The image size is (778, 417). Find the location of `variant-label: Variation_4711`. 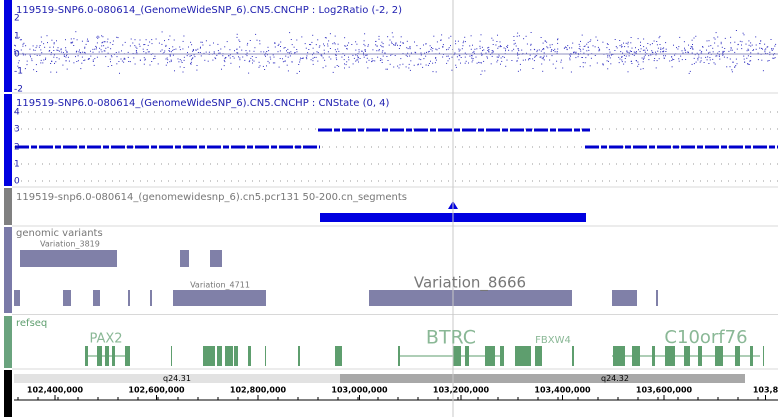

variant-label: Variation_4711 is located at coordinates (220, 285).